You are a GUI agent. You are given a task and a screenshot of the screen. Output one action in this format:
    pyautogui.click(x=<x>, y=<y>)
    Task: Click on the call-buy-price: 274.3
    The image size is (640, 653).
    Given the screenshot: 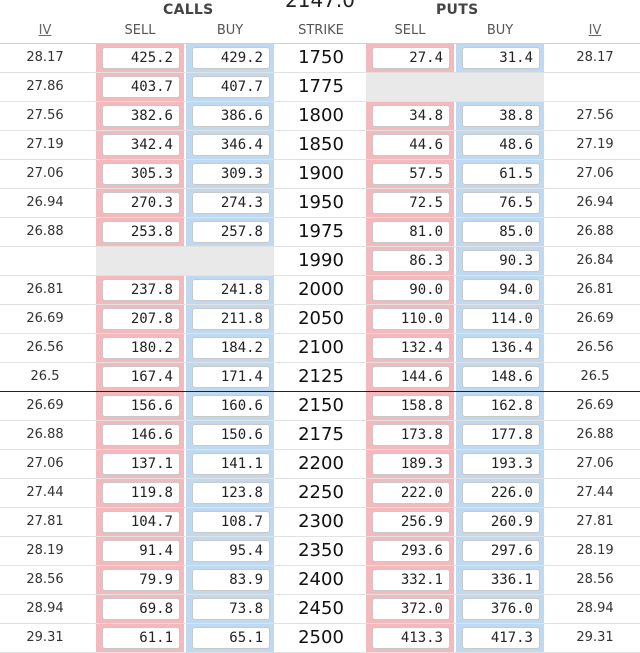 What is the action you would take?
    pyautogui.click(x=231, y=203)
    